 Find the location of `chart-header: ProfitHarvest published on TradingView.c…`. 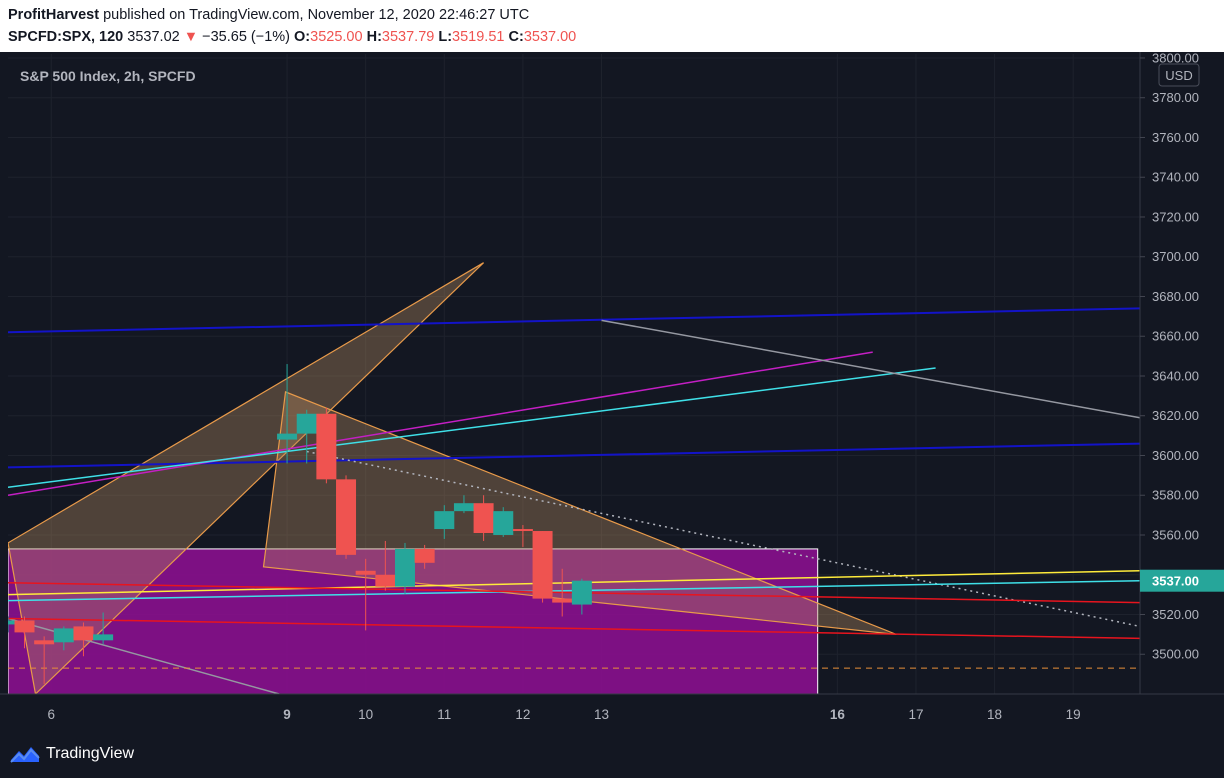

chart-header: ProfitHarvest published on TradingView.c… is located at coordinates (612, 26).